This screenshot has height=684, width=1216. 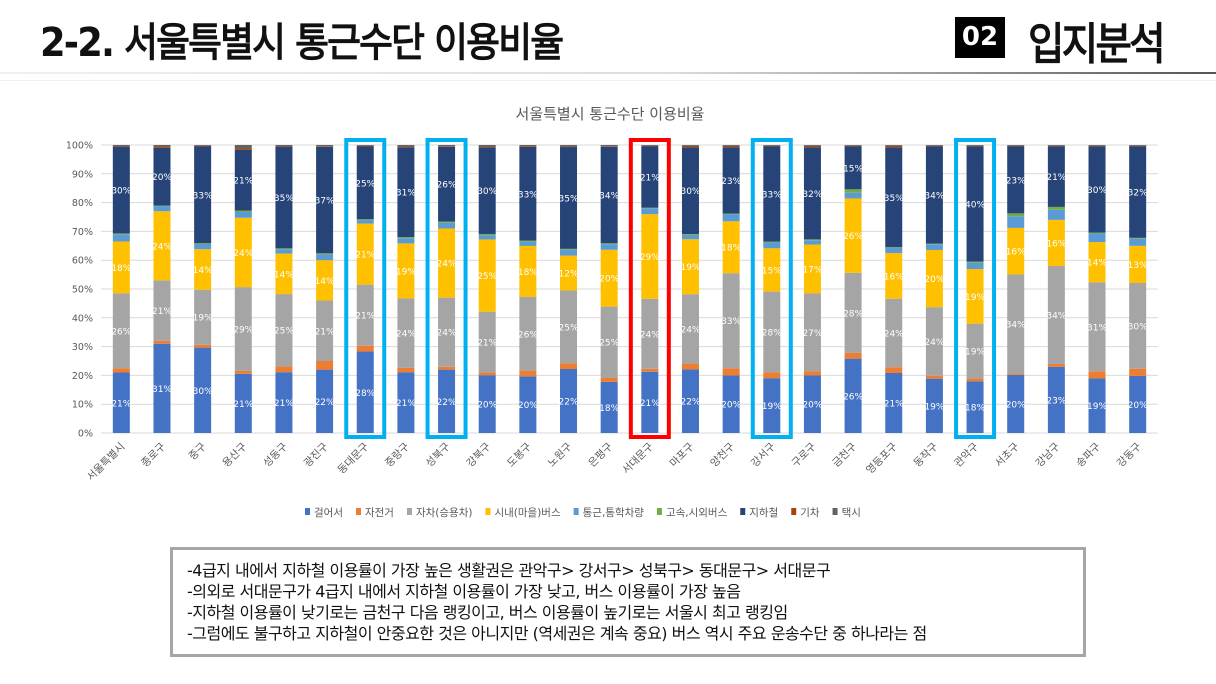 What do you see at coordinates (576, 511) in the screenshot?
I see `legend-swatch-commuter` at bounding box center [576, 511].